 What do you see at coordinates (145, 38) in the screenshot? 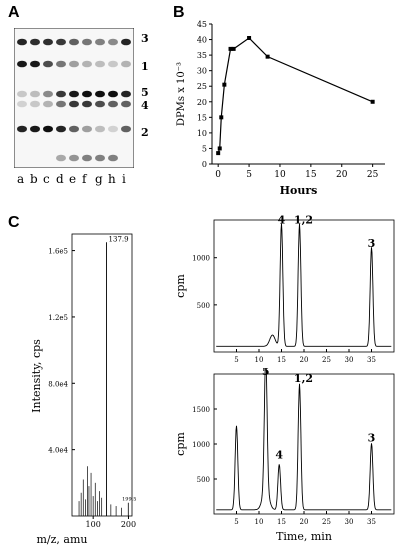
I see `tlc-band-label-3: 3` at bounding box center [145, 38].